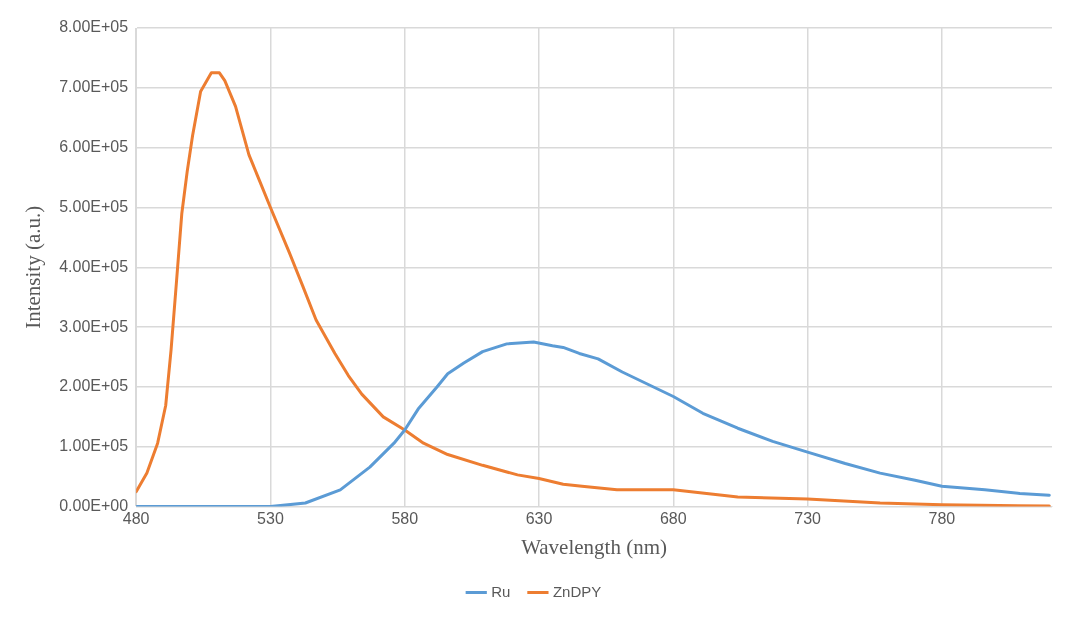 This screenshot has height=638, width=1090. What do you see at coordinates (270, 518) in the screenshot?
I see `x-tick-label: 530` at bounding box center [270, 518].